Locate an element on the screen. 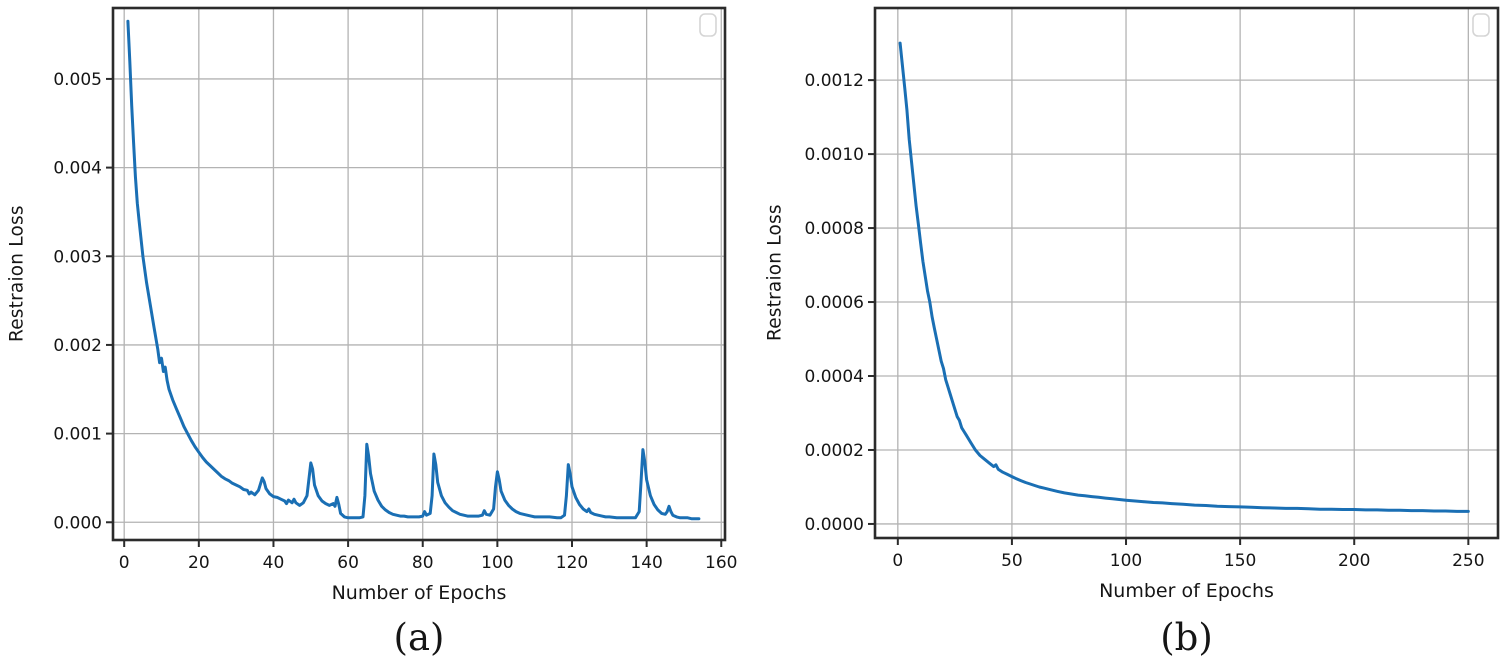 The height and width of the screenshot is (667, 1505). y-tick-label: 0.0012 is located at coordinates (834, 81).